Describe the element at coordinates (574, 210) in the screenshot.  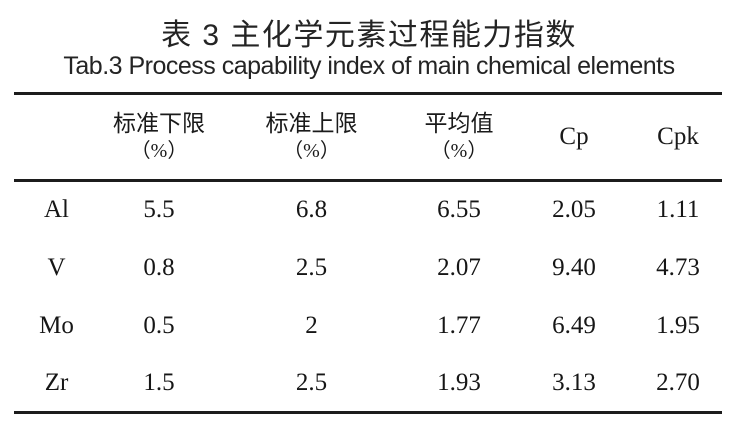
I see `cell-cp: 2.05` at that location.